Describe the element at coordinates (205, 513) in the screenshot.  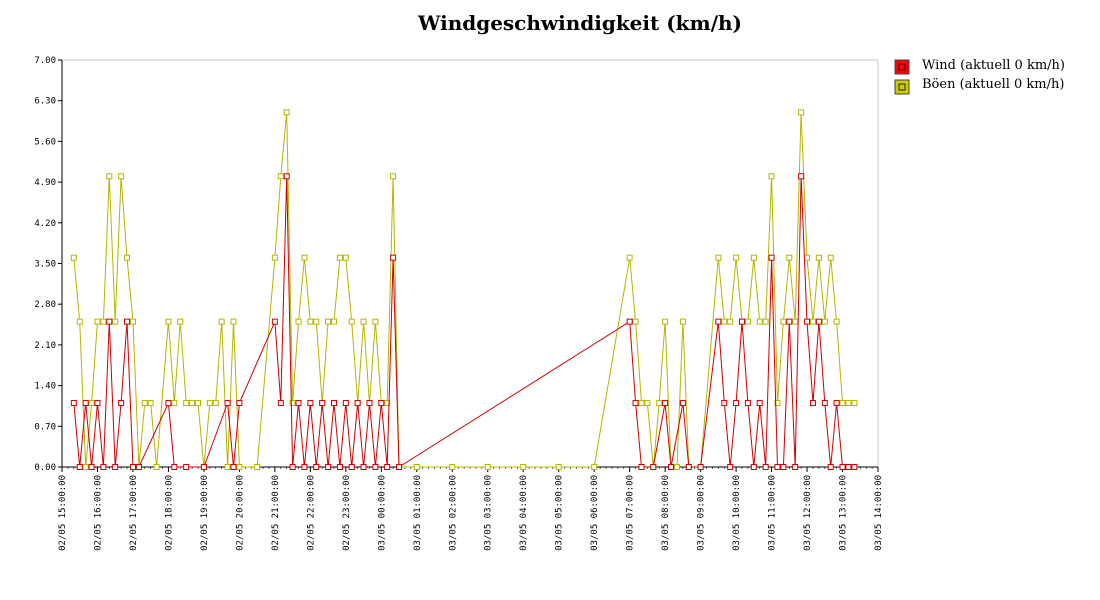
I see `x-tick-label: 02/05 19:00:00` at that location.